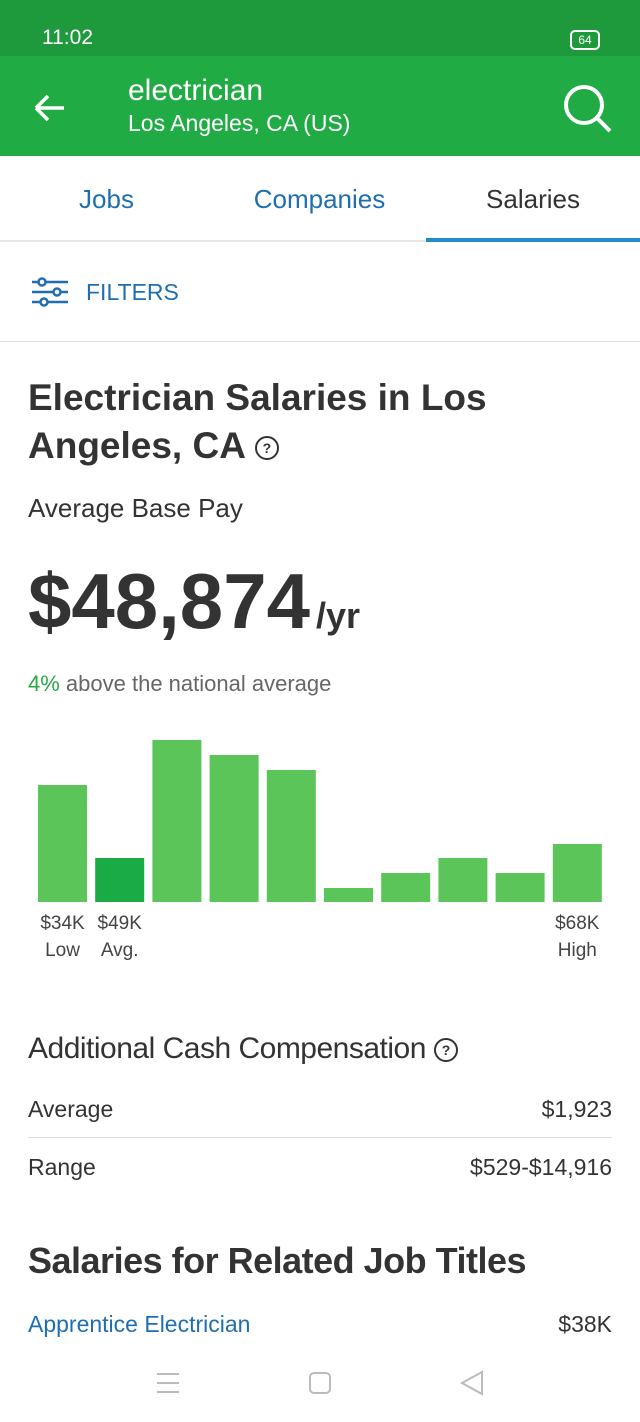  Describe the element at coordinates (169, 601) in the screenshot. I see `amount: $48,874` at that location.